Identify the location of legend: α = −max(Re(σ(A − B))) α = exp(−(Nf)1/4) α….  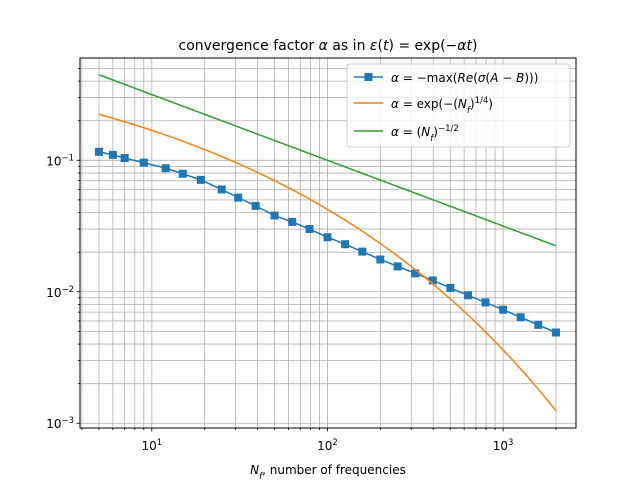
(458, 105).